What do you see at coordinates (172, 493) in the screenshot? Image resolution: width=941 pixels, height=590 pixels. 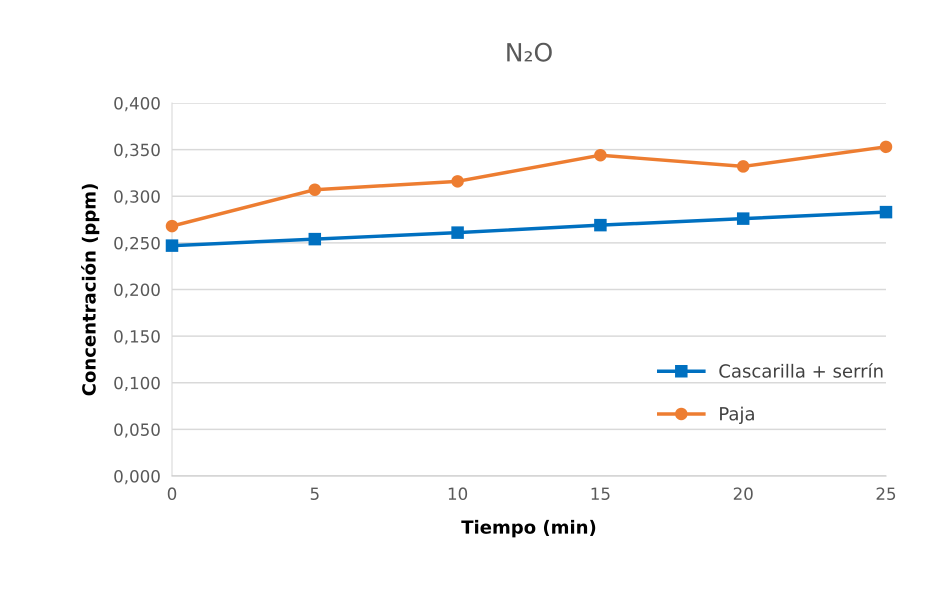 I see `x-tick-label: 0` at bounding box center [172, 493].